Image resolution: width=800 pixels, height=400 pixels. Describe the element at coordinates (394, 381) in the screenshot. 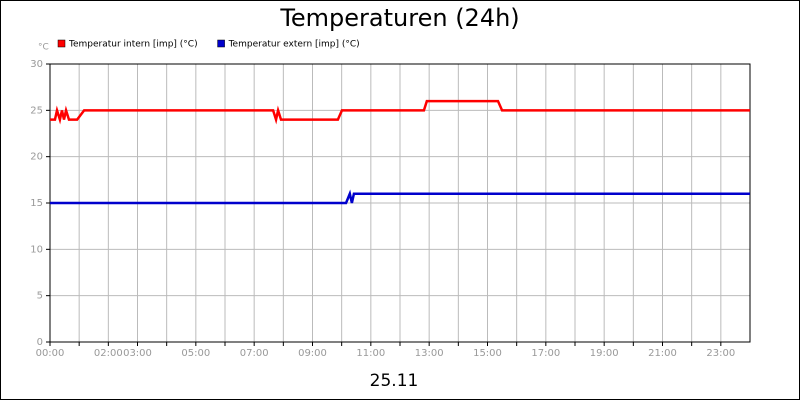

I see `x-axis-label: 25.11` at that location.